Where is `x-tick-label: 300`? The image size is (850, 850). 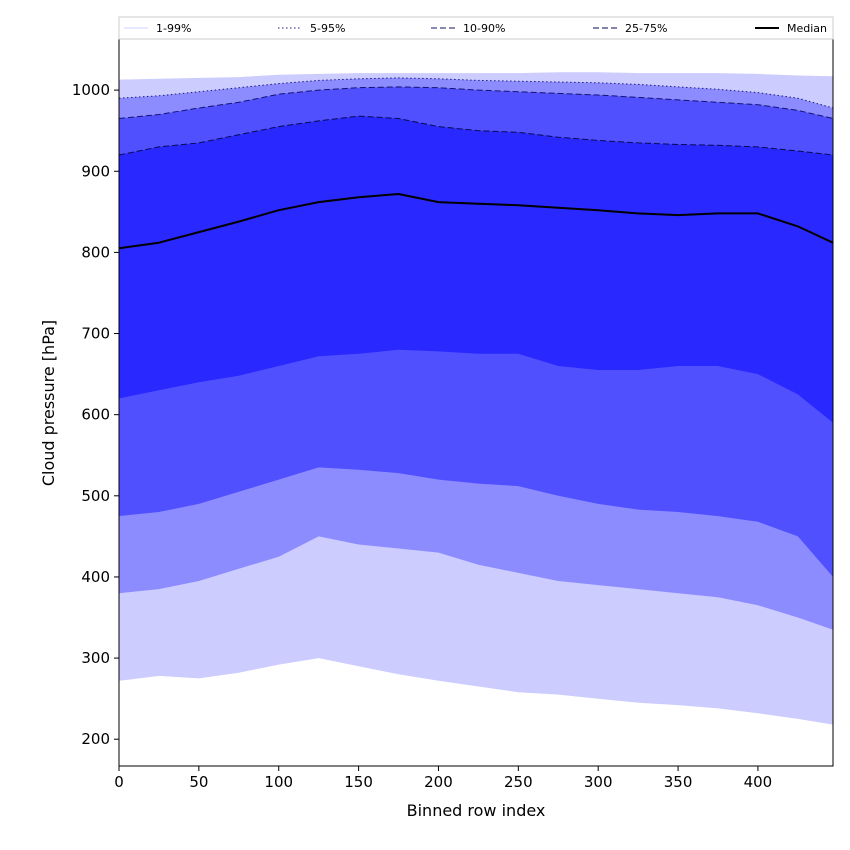
x-tick-label: 300 is located at coordinates (598, 782).